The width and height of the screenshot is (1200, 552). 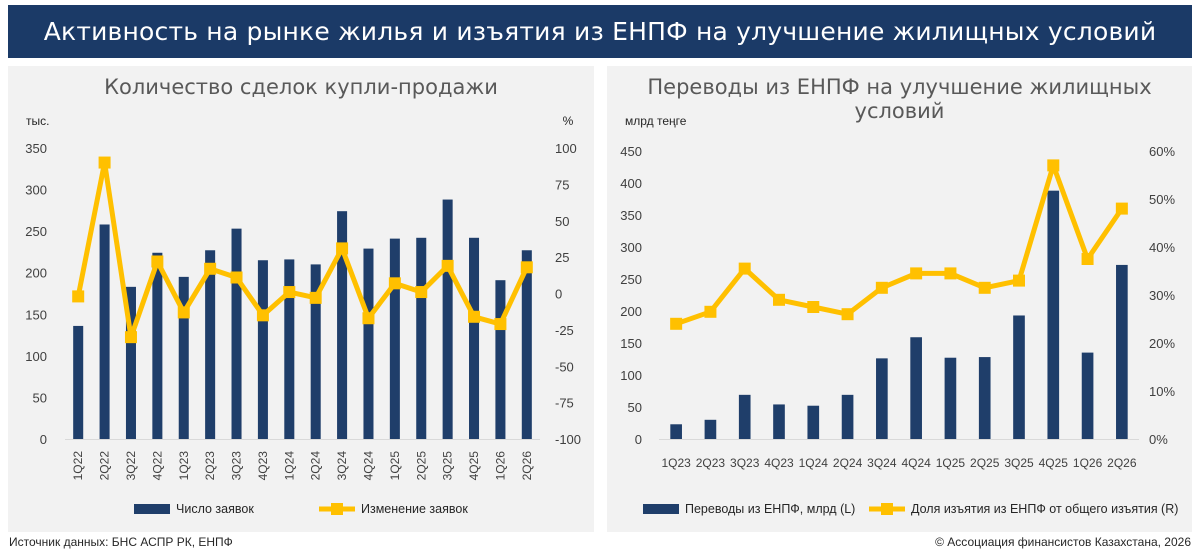 I want to click on y-tick-right: 75, so click(x=562, y=184).